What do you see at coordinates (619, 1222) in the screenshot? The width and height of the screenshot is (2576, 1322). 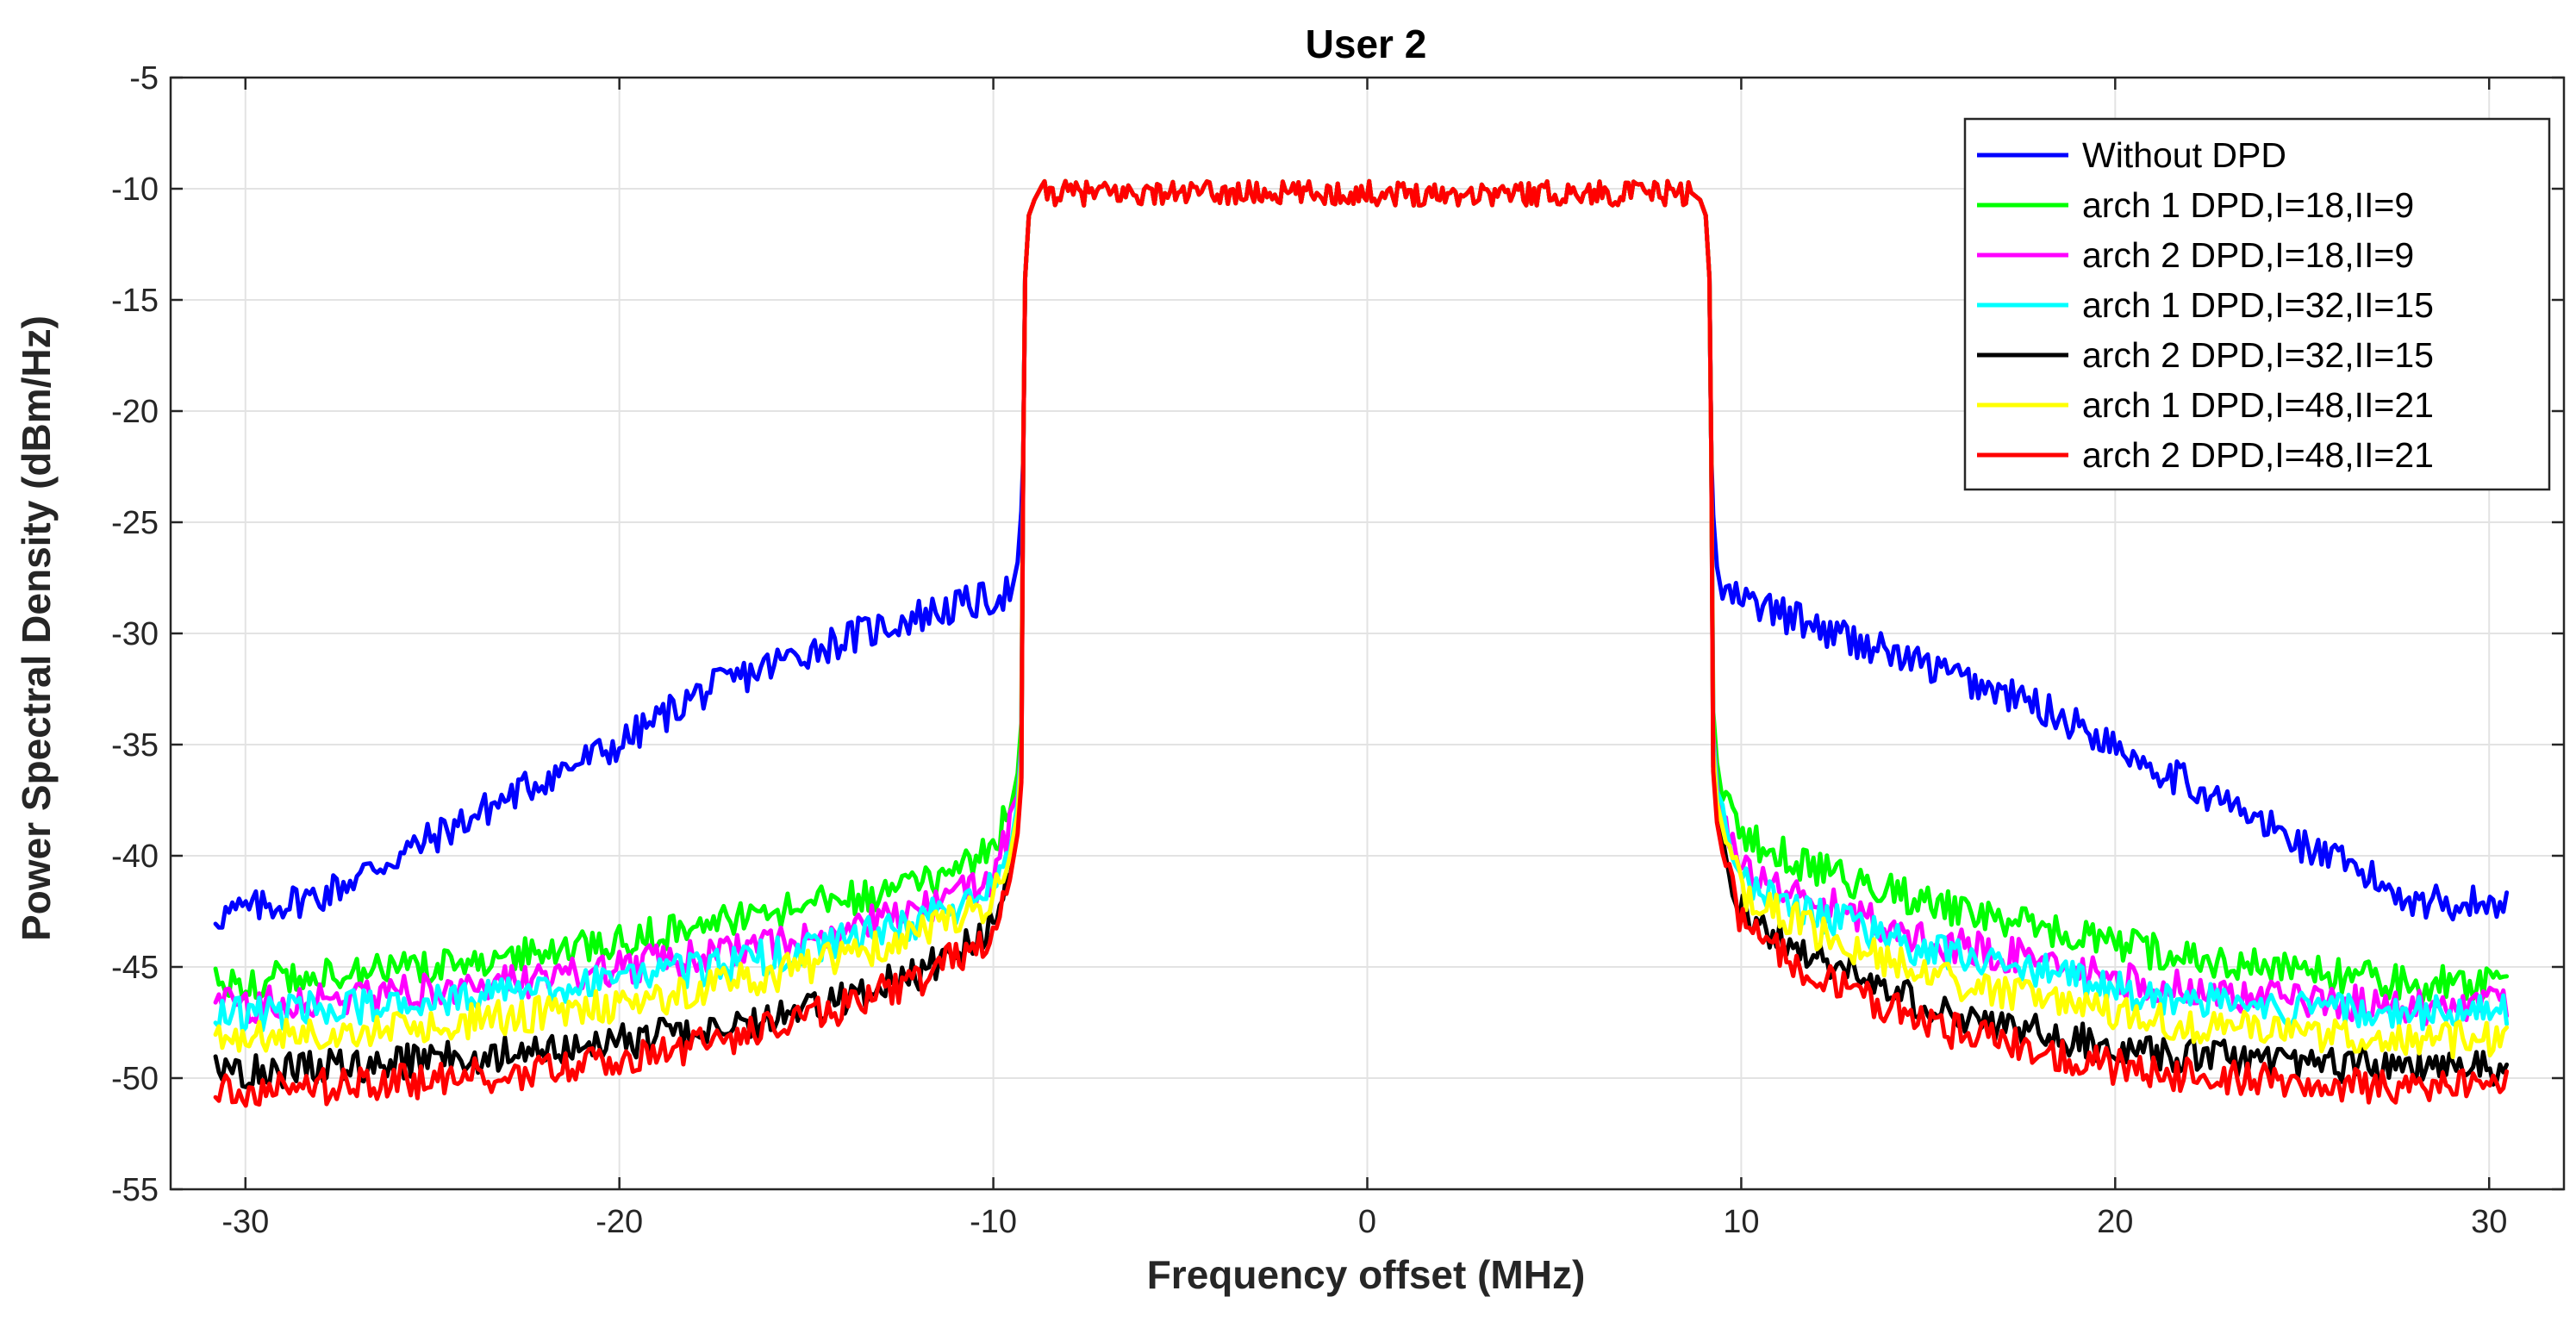 I see `x-tick-label: -20` at bounding box center [619, 1222].